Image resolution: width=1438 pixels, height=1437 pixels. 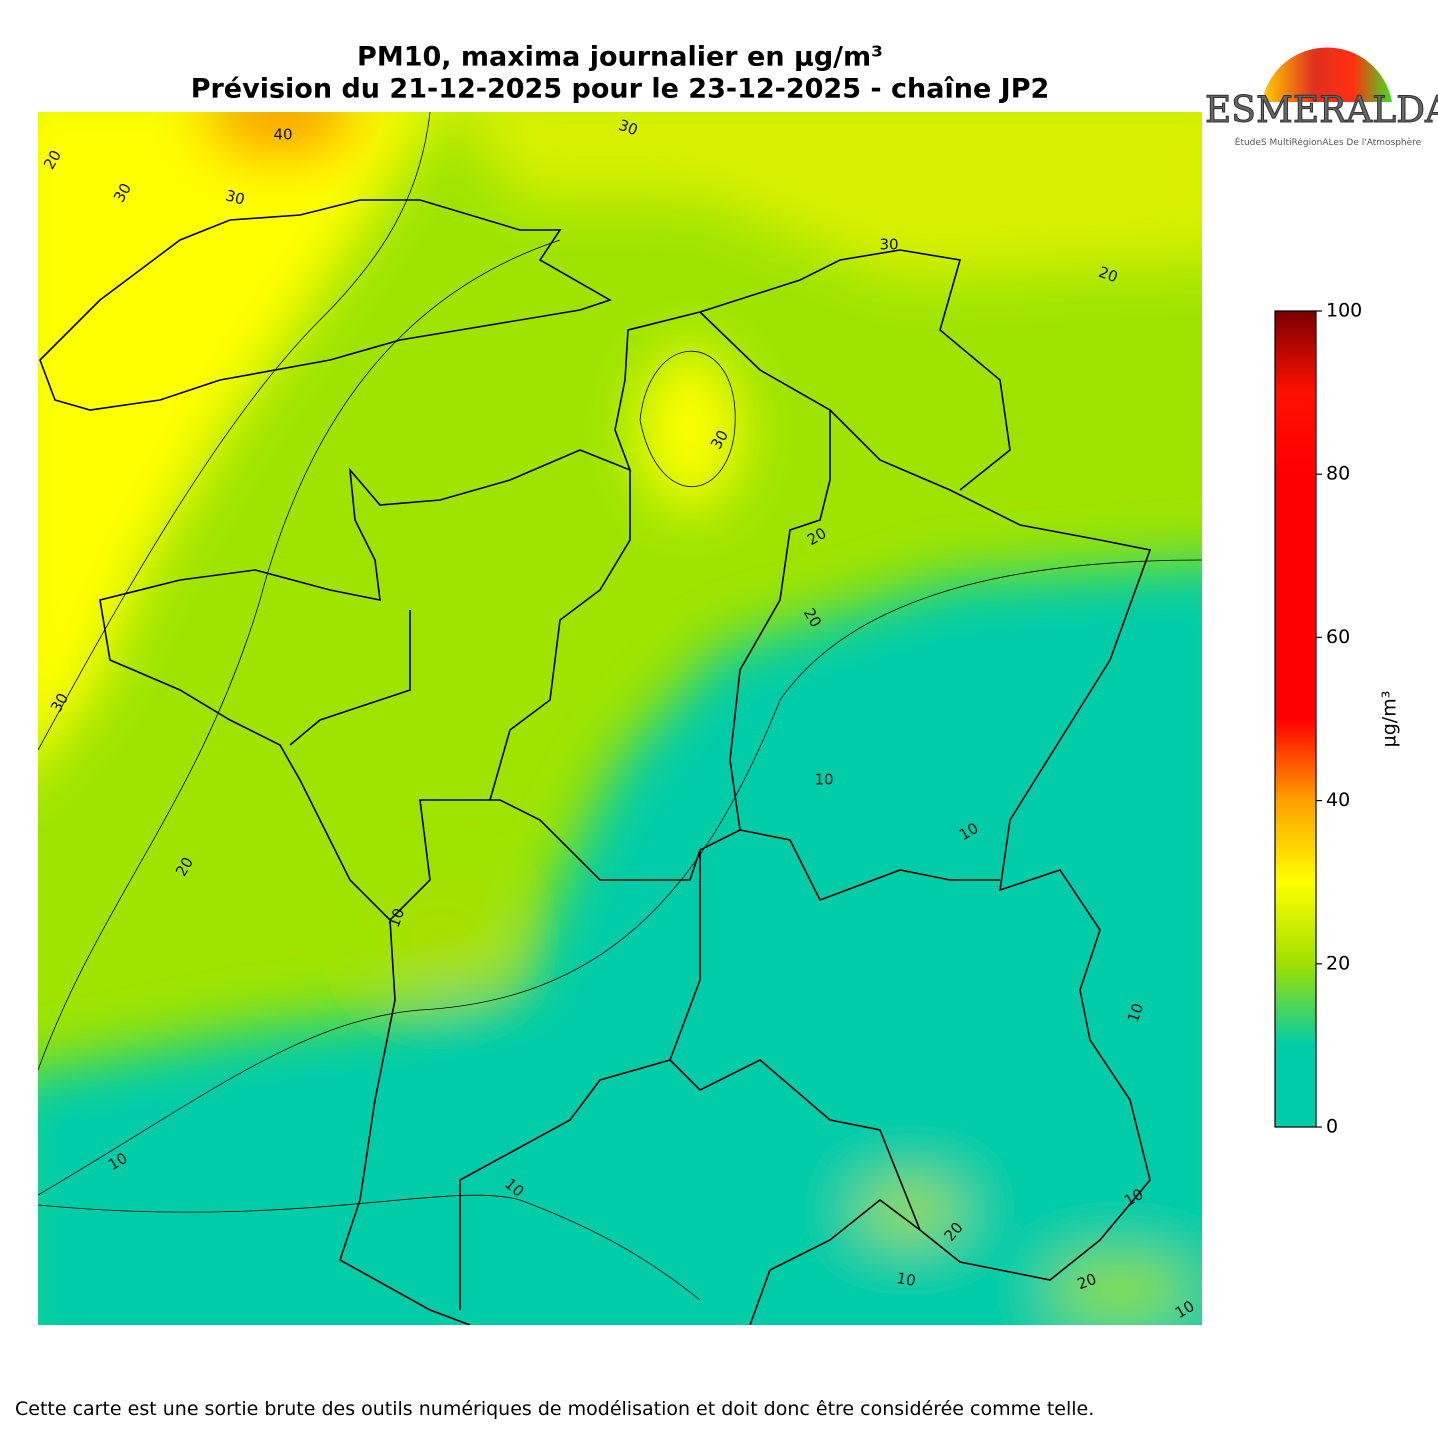 What do you see at coordinates (1338, 474) in the screenshot?
I see `colorbar-tick-label: 80` at bounding box center [1338, 474].